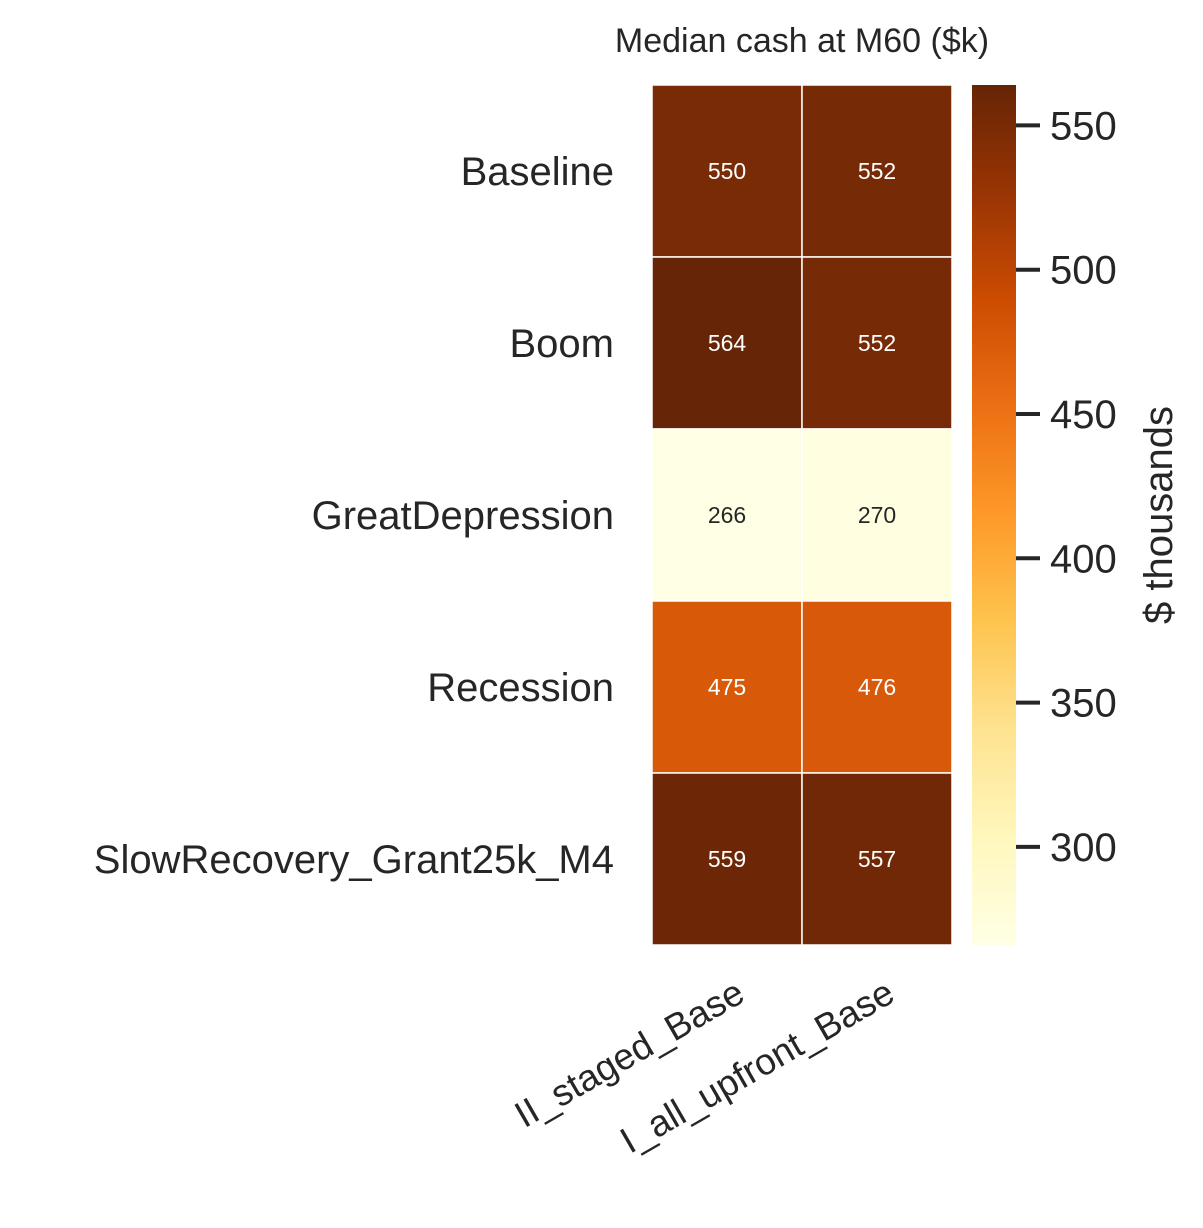  Describe the element at coordinates (537, 172) in the screenshot. I see `row-label: Baseline` at that location.